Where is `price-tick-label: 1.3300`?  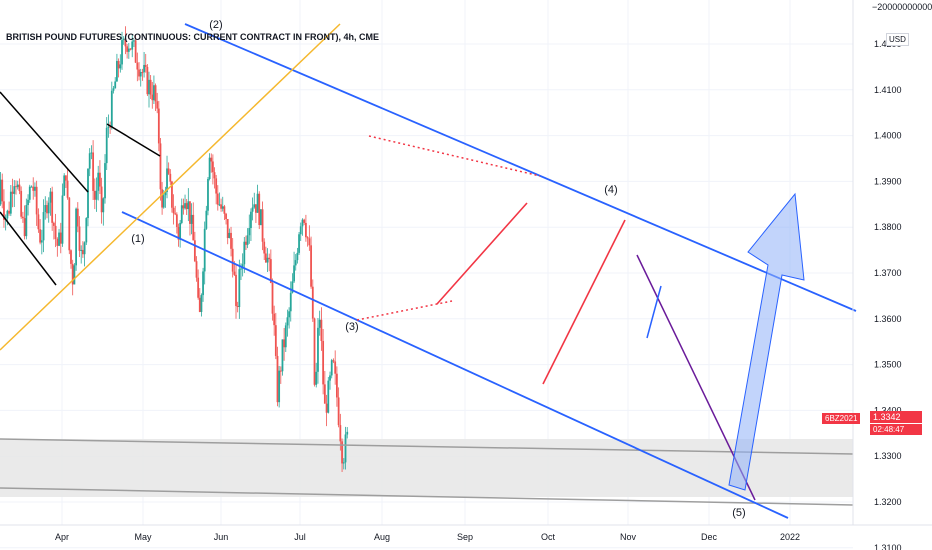
price-tick-label: 1.3300 is located at coordinates (888, 456).